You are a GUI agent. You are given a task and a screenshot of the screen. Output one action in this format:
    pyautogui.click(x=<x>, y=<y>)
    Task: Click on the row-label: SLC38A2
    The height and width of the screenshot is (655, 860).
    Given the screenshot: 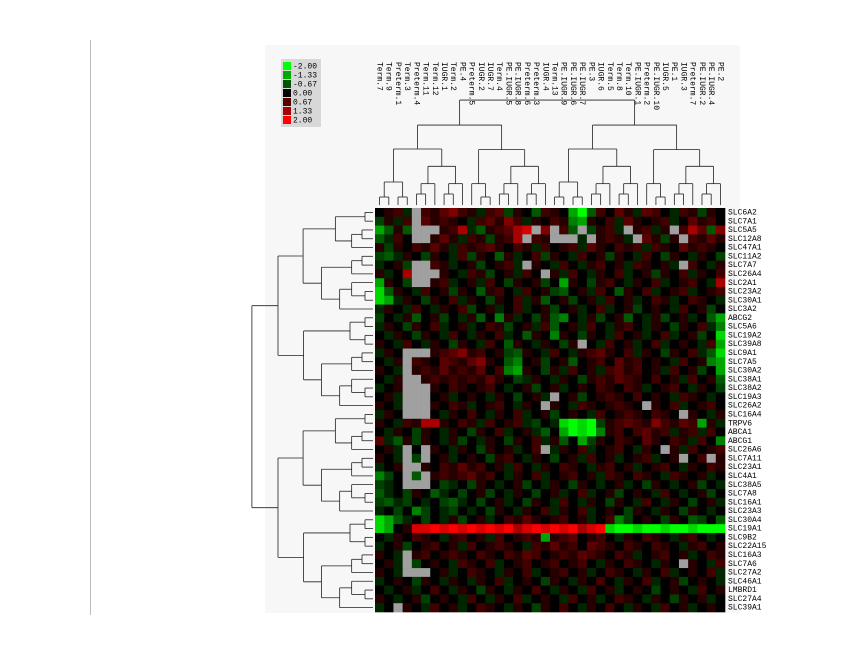 What is the action you would take?
    pyautogui.click(x=745, y=388)
    